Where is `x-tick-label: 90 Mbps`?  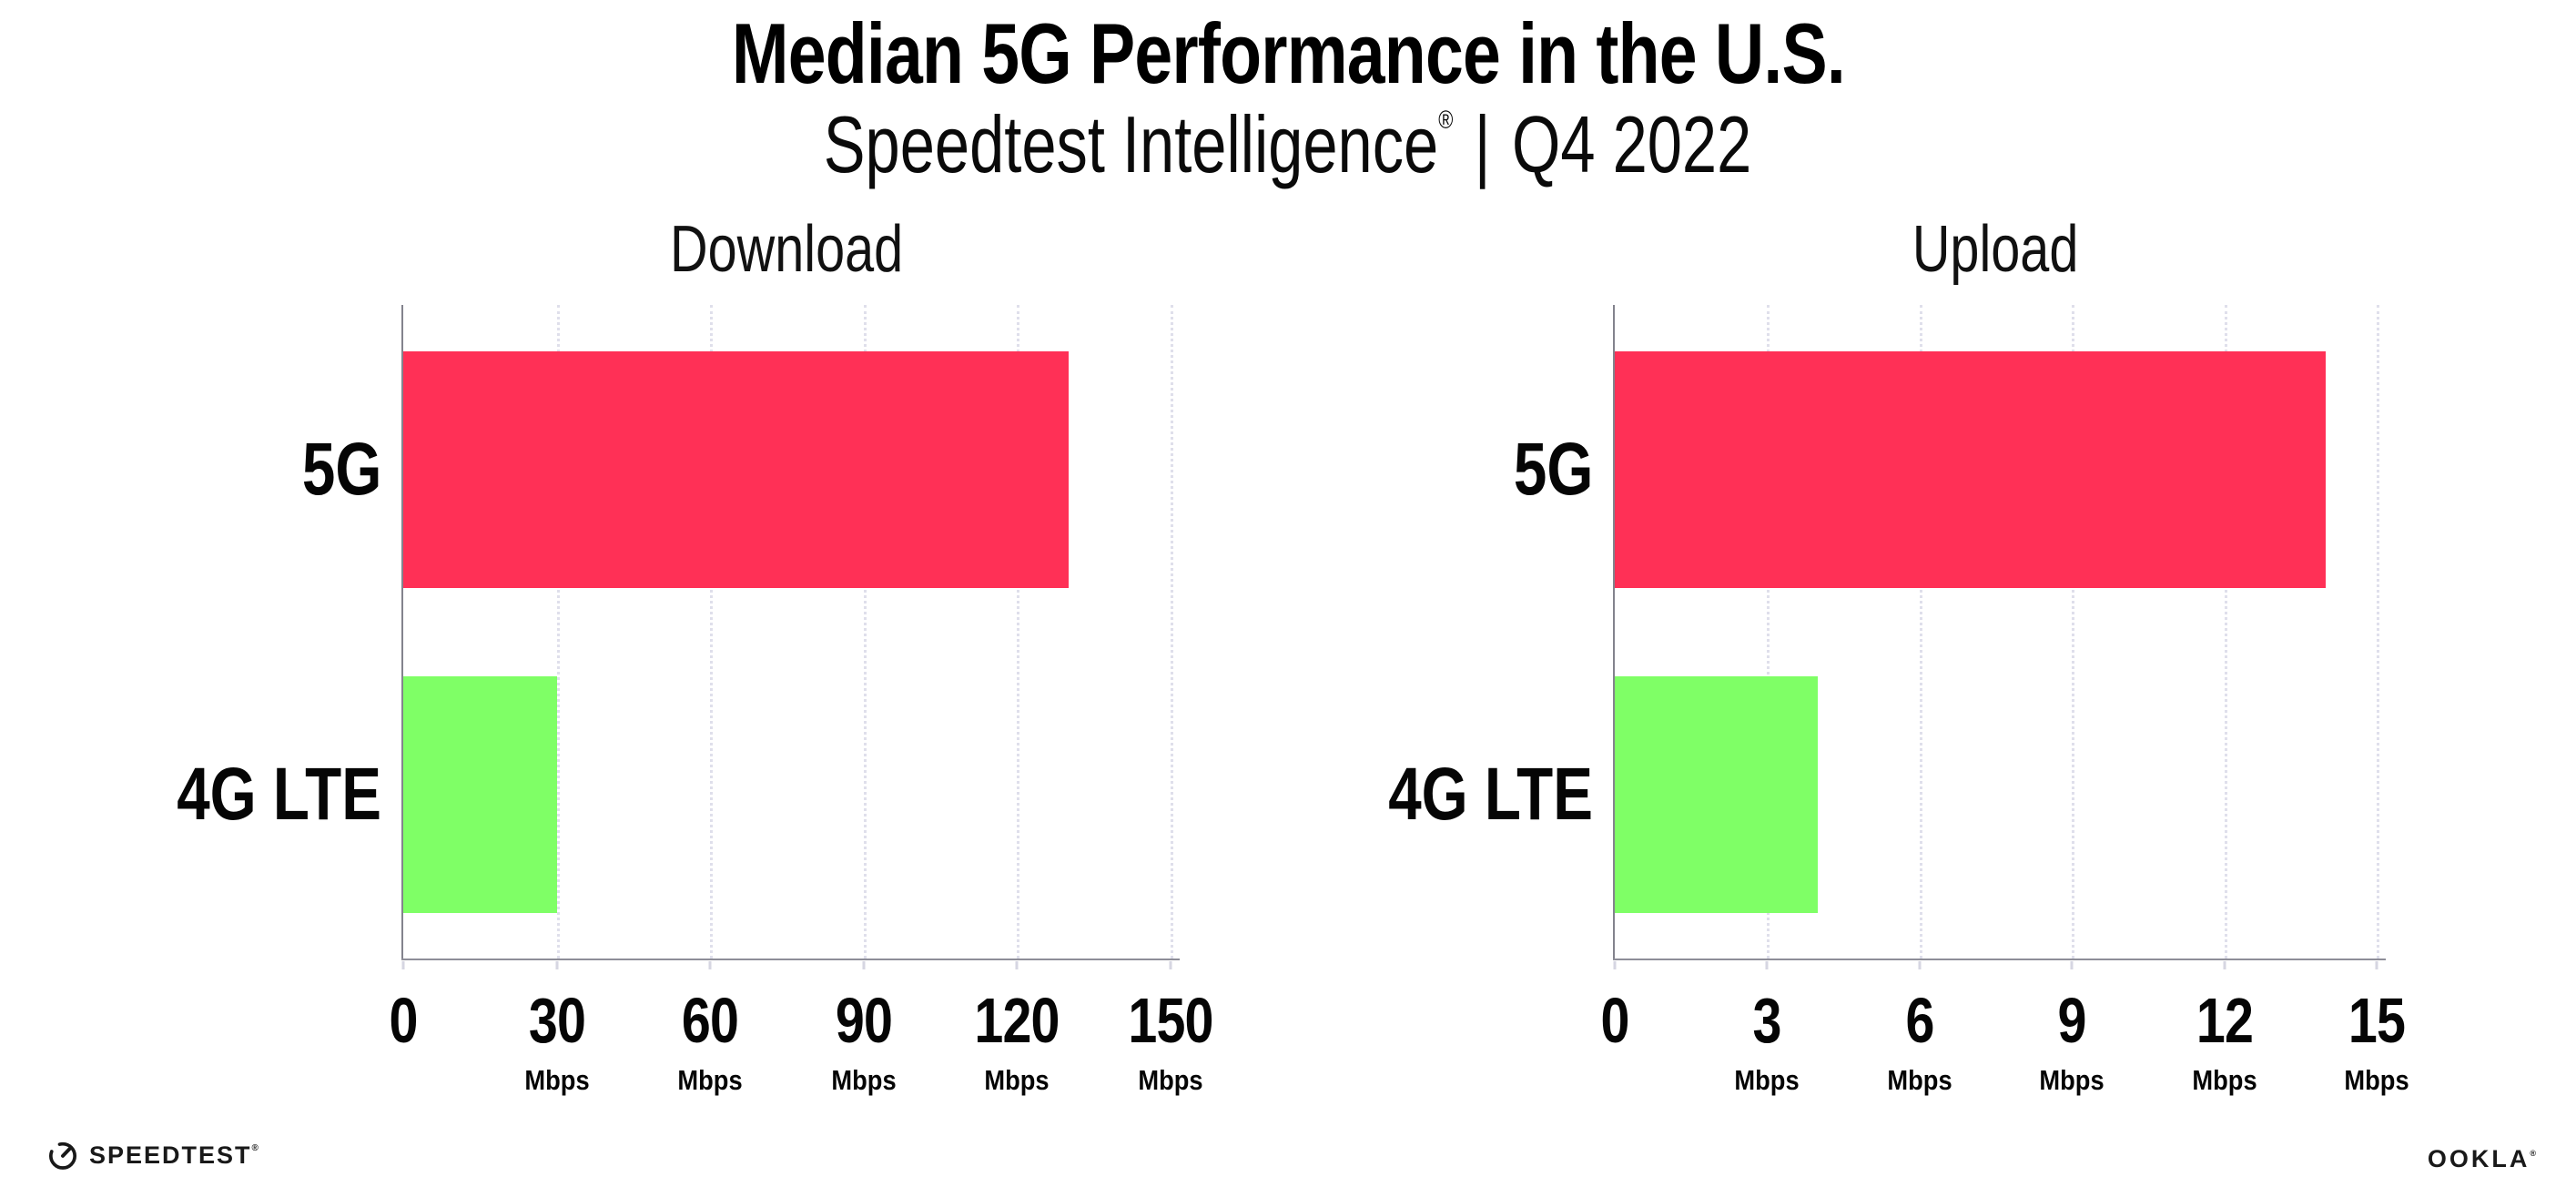 x-tick-label: 90 Mbps is located at coordinates (863, 1040).